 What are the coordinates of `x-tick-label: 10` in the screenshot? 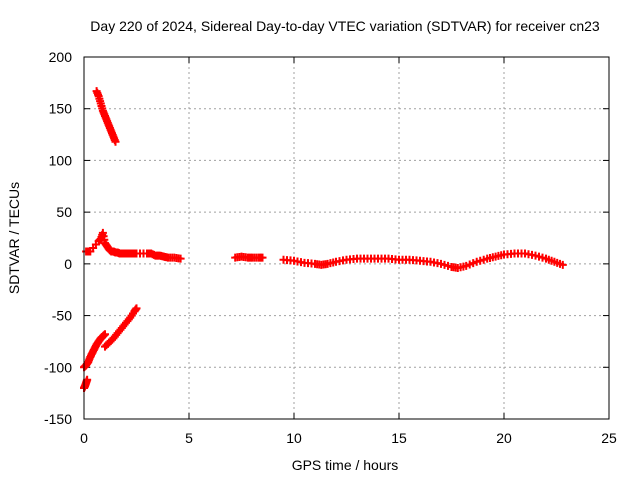 It's located at (294, 438).